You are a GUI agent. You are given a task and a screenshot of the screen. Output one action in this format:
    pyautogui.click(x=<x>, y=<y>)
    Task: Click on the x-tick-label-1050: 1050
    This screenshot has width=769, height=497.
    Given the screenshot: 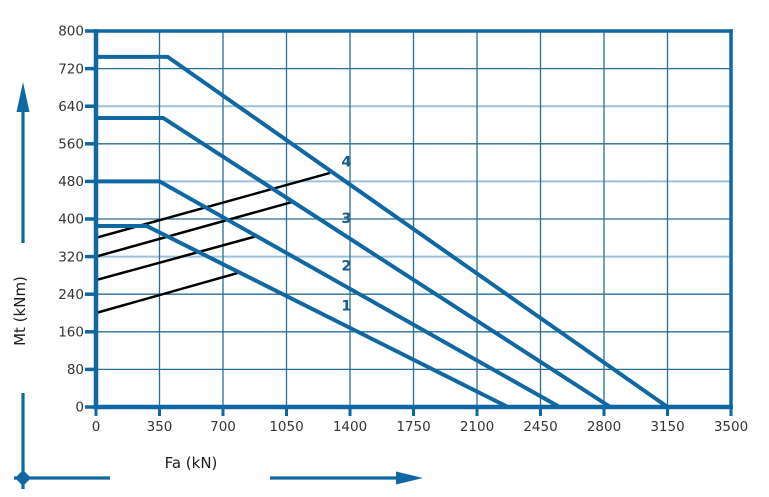 What is the action you would take?
    pyautogui.click(x=286, y=427)
    